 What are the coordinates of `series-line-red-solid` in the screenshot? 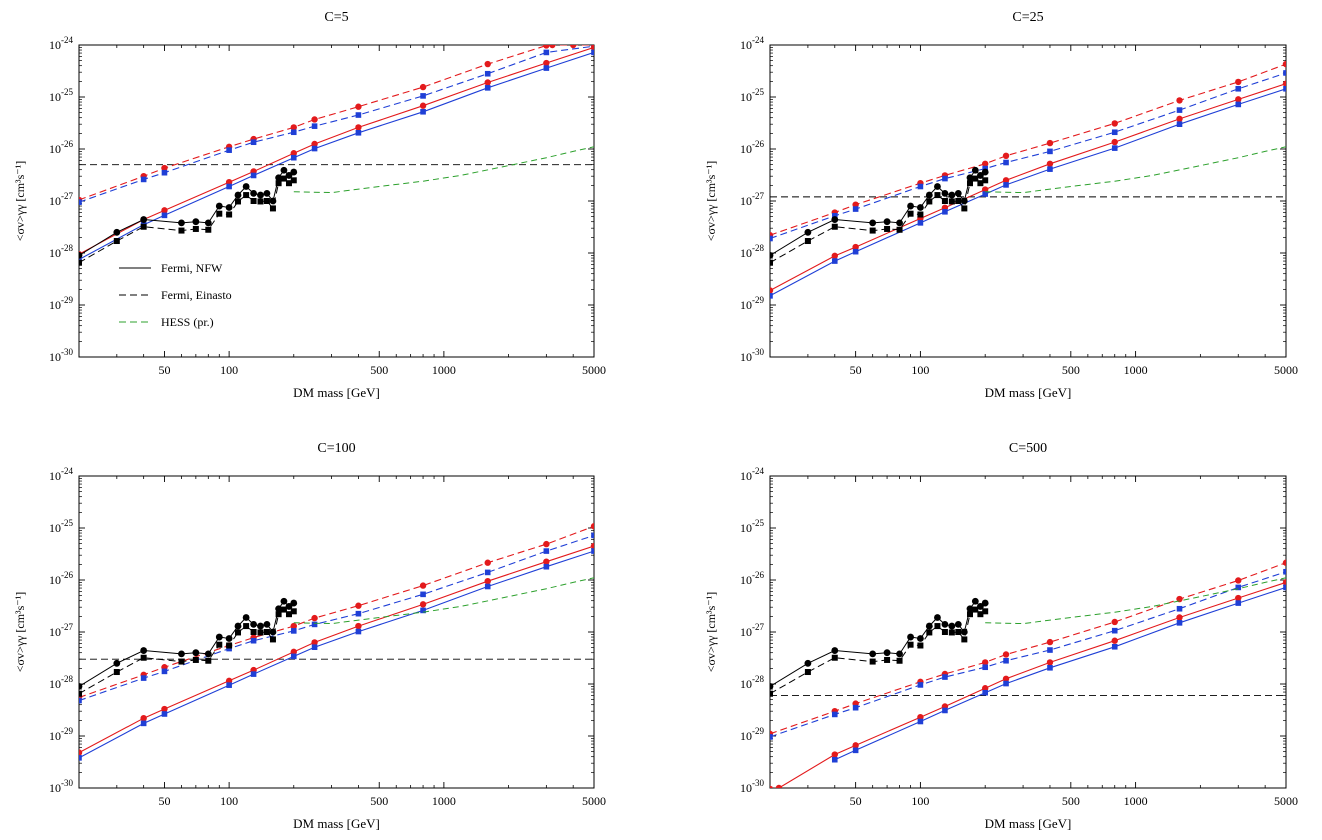 It's located at (1028, 187).